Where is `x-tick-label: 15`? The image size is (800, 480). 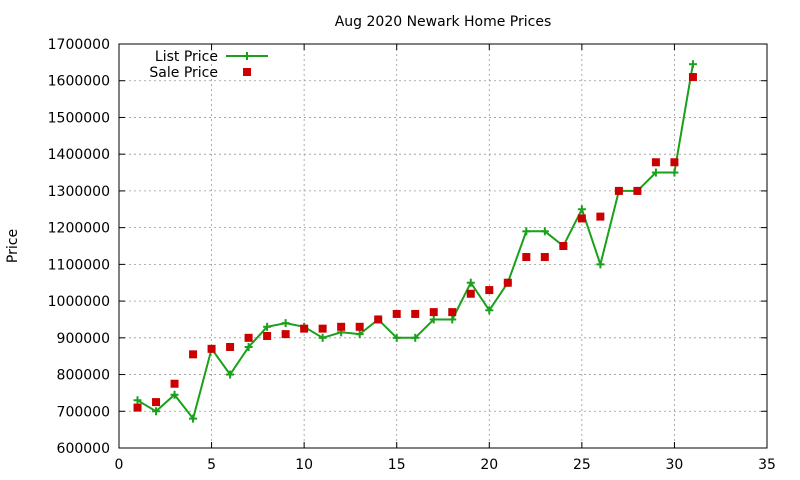 x-tick-label: 15 is located at coordinates (397, 465).